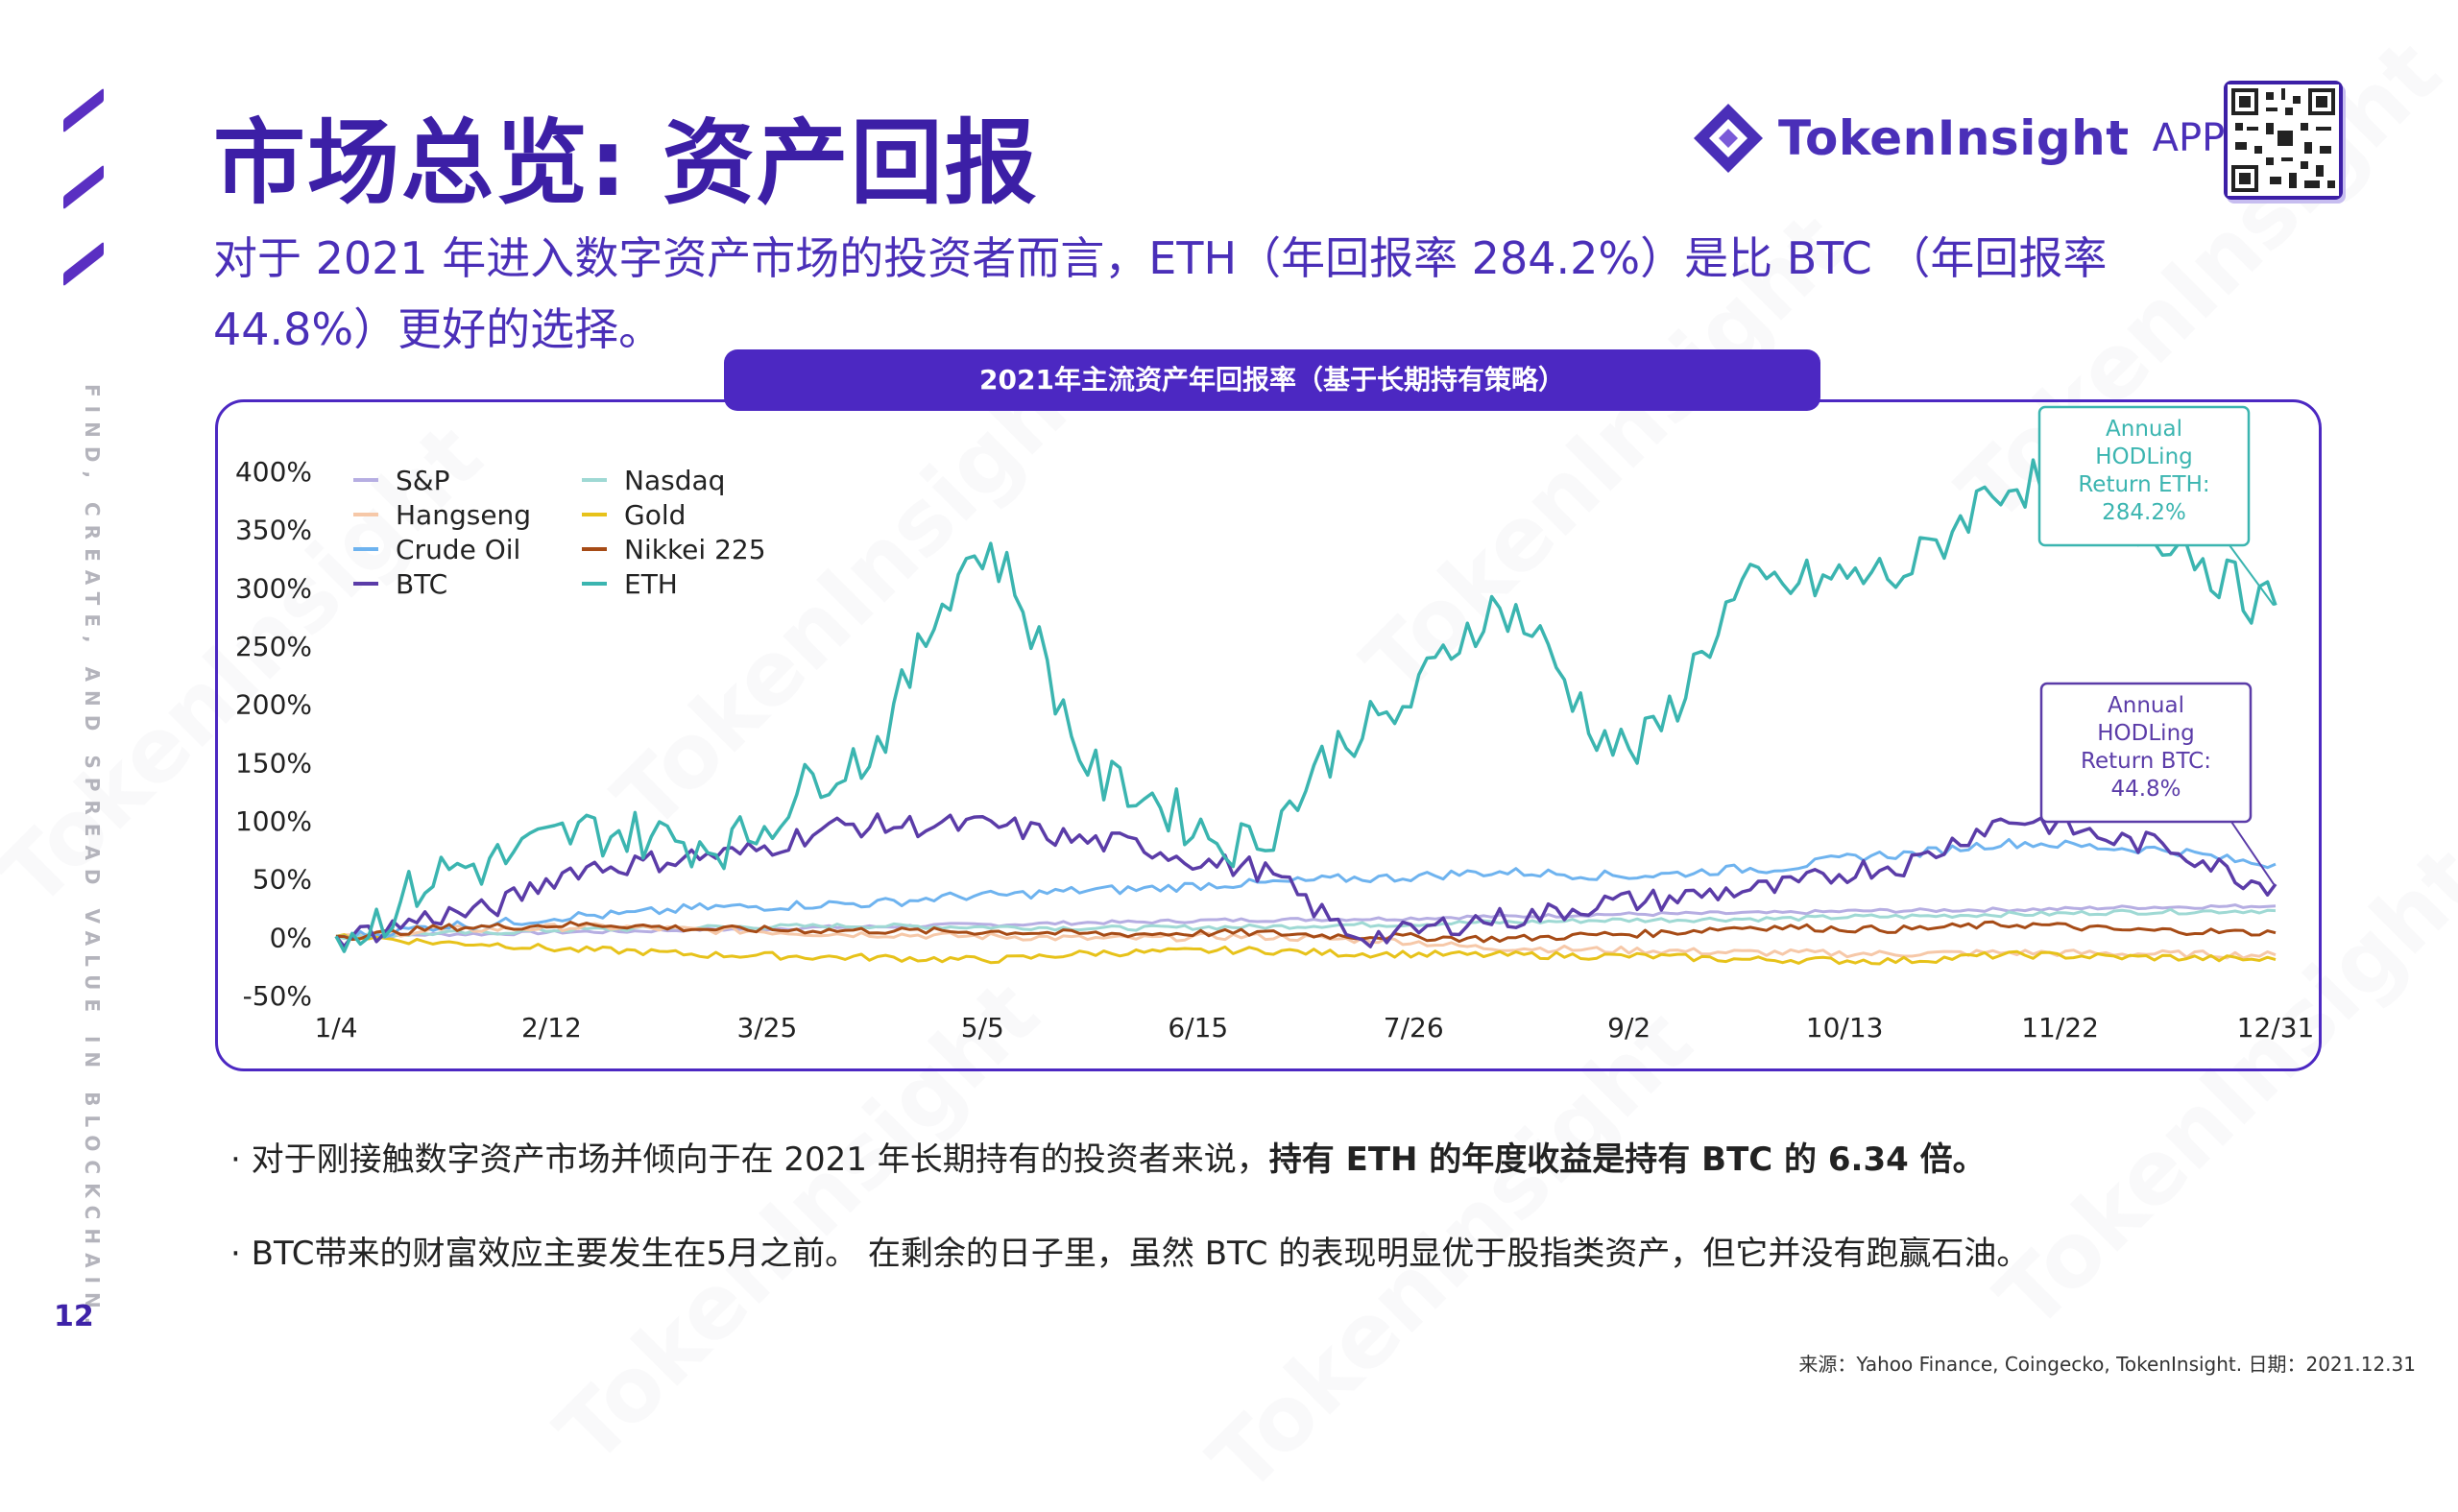 The width and height of the screenshot is (2458, 1512). What do you see at coordinates (273, 763) in the screenshot?
I see `y-tick-label: 150%` at bounding box center [273, 763].